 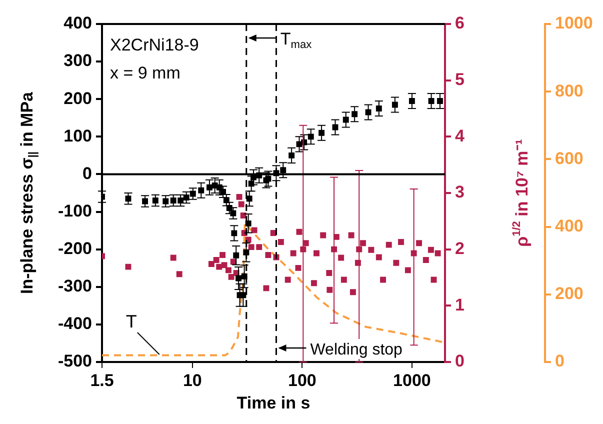 What do you see at coordinates (459, 361) in the screenshot?
I see `y2-tick-label: 0` at bounding box center [459, 361].